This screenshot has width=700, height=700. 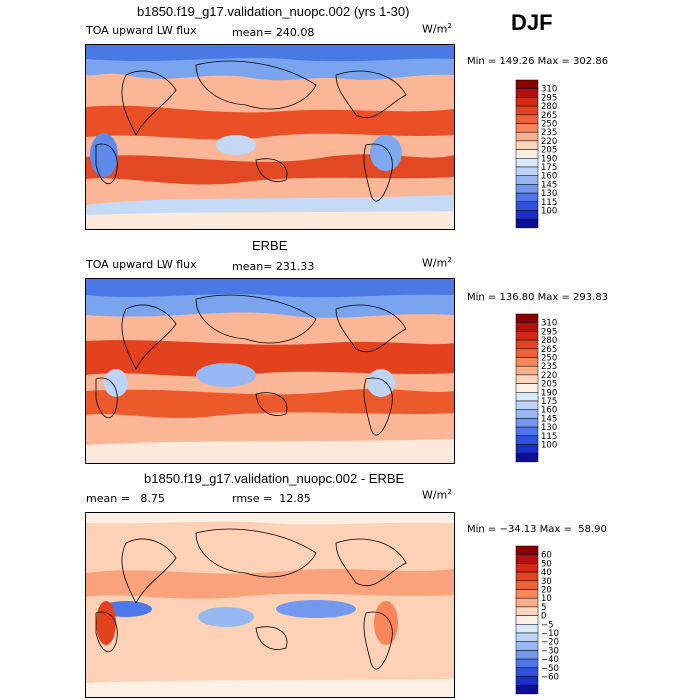 What do you see at coordinates (270, 53) in the screenshot?
I see `panel1-polar-north-core` at bounding box center [270, 53].